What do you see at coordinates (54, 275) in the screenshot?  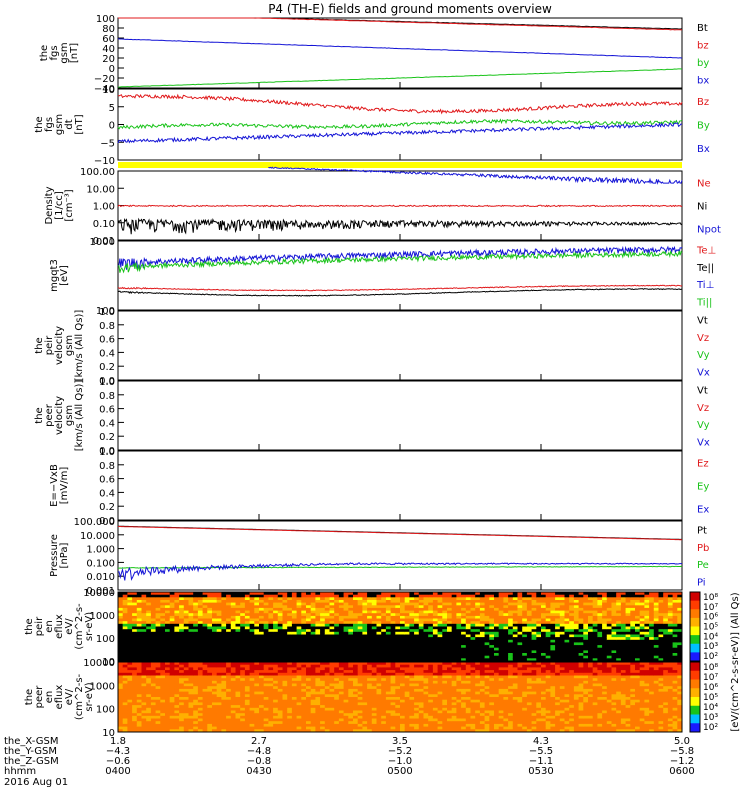 I see `y-axis-label: mgqt3` at bounding box center [54, 275].